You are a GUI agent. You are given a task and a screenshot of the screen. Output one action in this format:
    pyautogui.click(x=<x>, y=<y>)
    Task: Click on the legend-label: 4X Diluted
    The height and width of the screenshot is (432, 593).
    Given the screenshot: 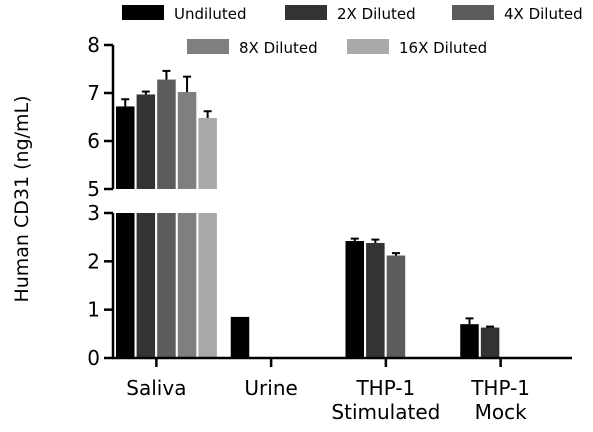 What is the action you would take?
    pyautogui.click(x=543, y=14)
    